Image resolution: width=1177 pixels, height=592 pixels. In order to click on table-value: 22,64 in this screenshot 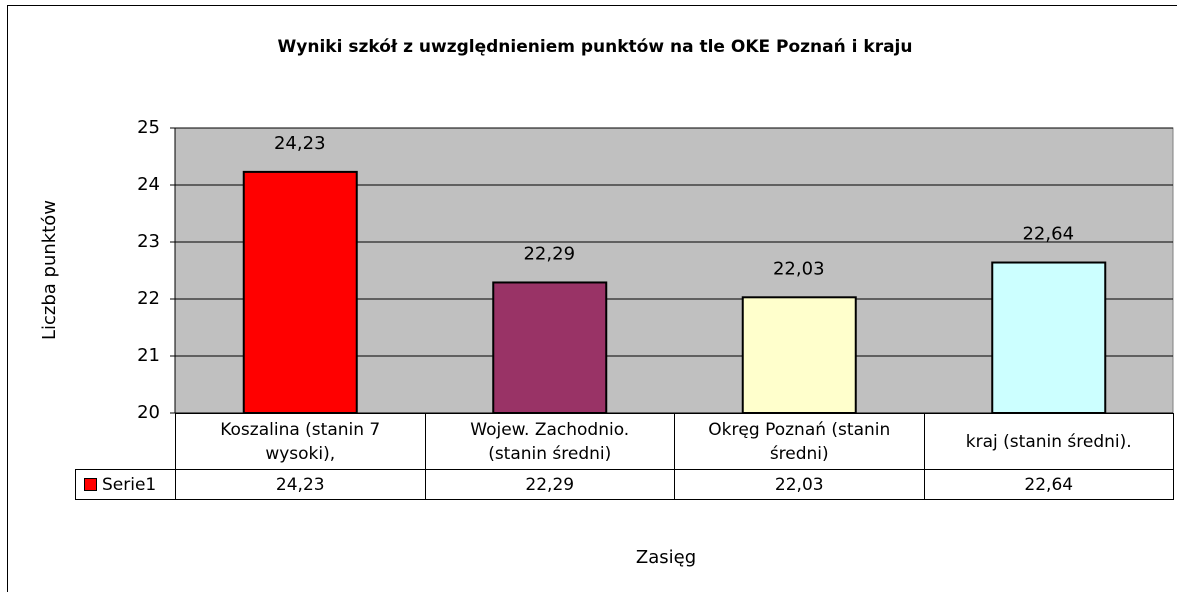, I will do `click(1048, 484)`.